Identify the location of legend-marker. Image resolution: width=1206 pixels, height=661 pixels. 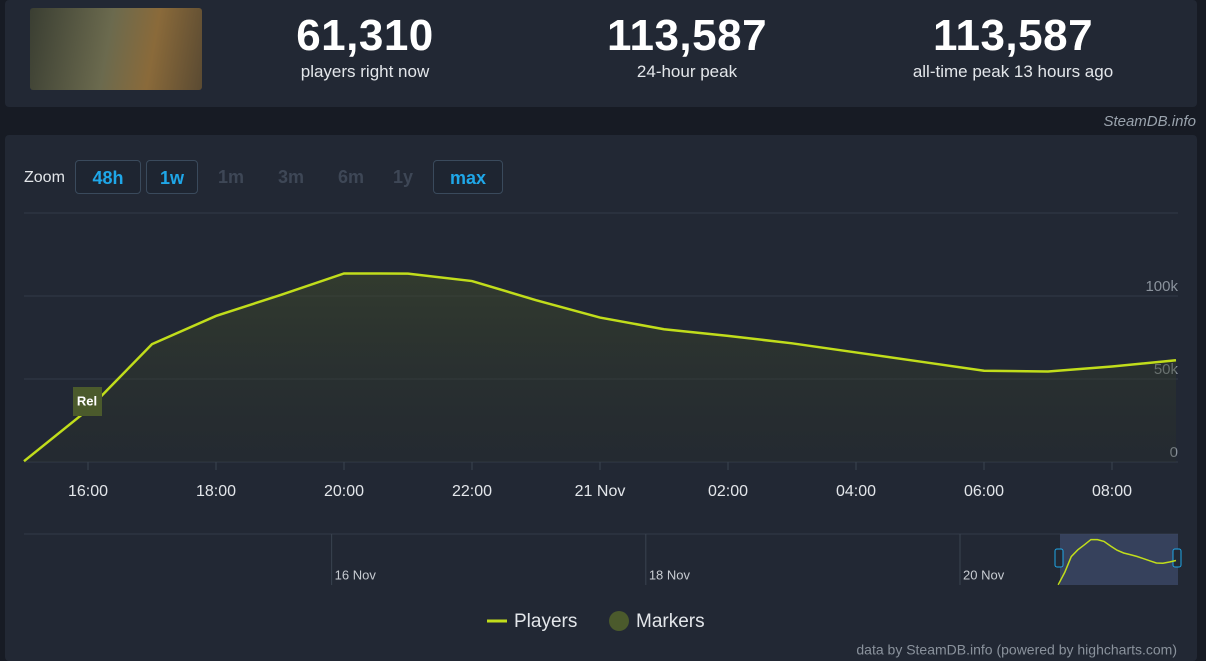
(619, 621).